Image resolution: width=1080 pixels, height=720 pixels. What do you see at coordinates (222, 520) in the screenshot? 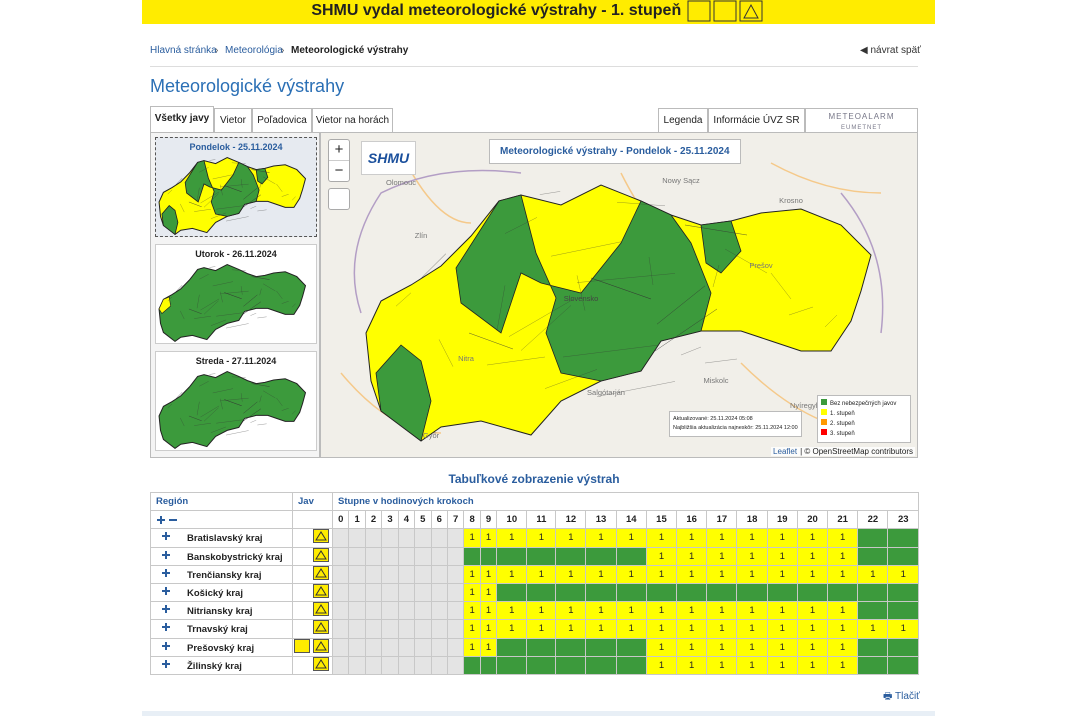
I see `expand-collapse-all` at bounding box center [222, 520].